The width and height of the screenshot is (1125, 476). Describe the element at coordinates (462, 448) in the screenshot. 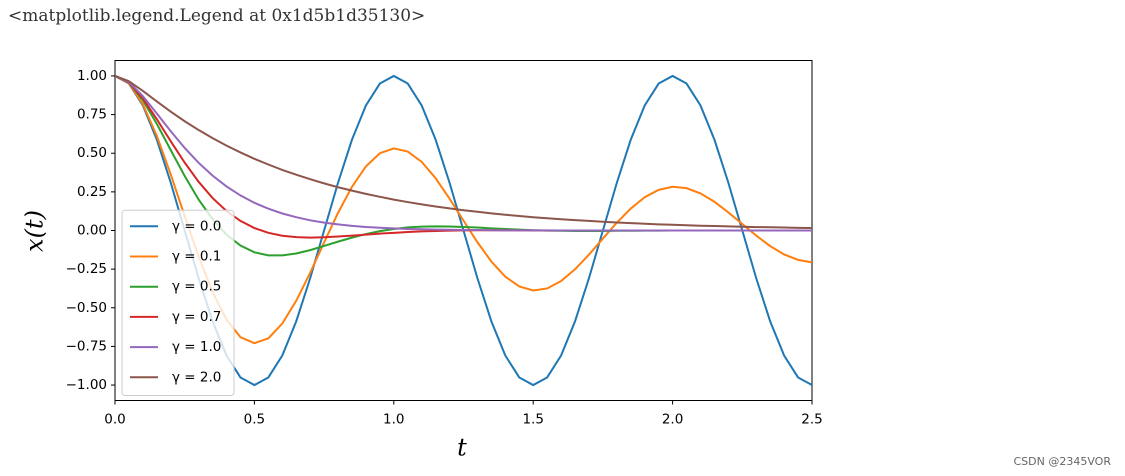

I see `x-axis-label: t` at that location.